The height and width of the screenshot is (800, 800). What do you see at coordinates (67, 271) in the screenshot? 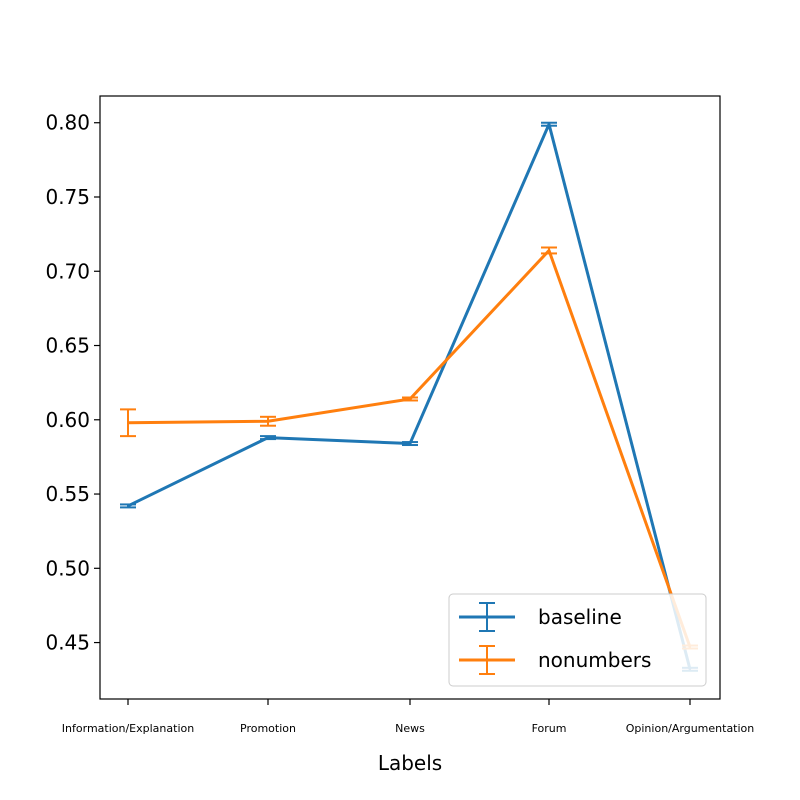
I see `y-tick-label: 0.70` at bounding box center [67, 271].